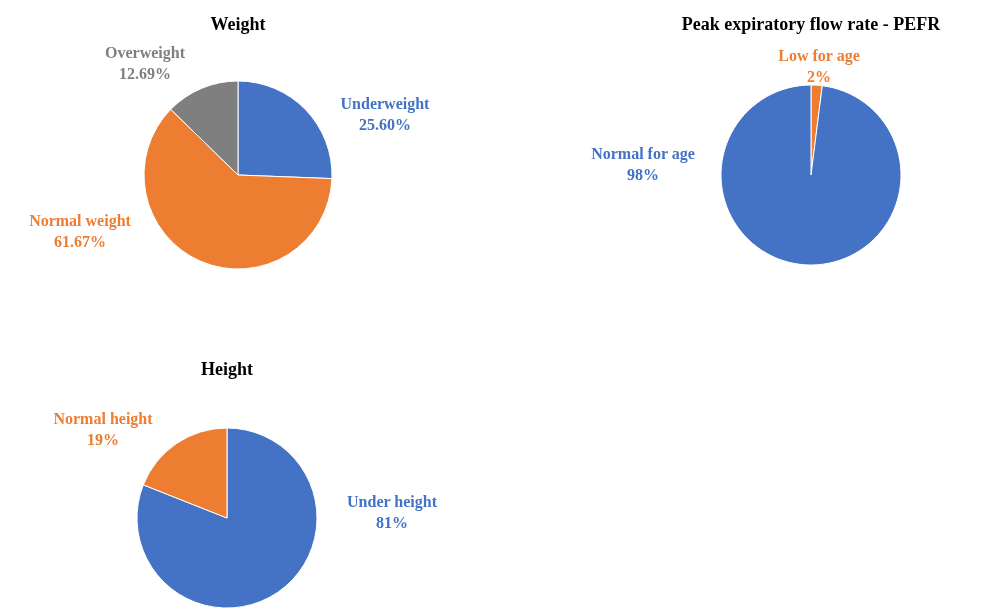  Describe the element at coordinates (811, 24) in the screenshot. I see `chart-title: Peak expiratory flow rate - PEFR` at that location.